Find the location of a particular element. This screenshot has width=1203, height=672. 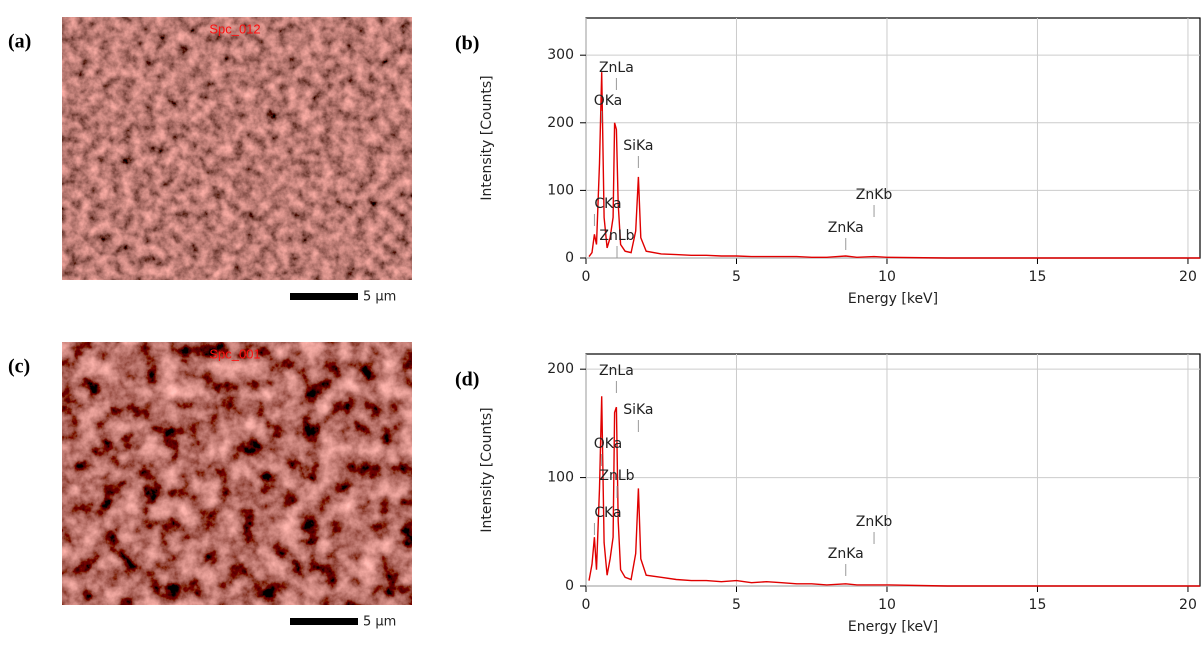

spectrum-name: Spc_001 is located at coordinates (234, 353).